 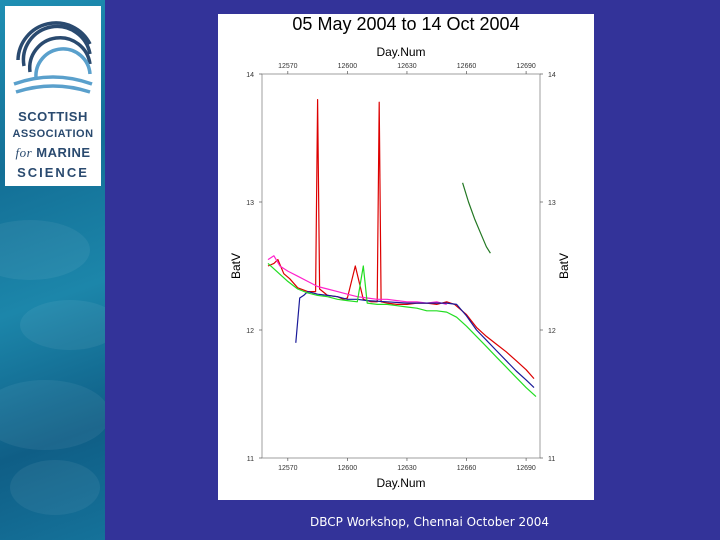 I want to click on x-tick-label-top: 12570, so click(x=288, y=66).